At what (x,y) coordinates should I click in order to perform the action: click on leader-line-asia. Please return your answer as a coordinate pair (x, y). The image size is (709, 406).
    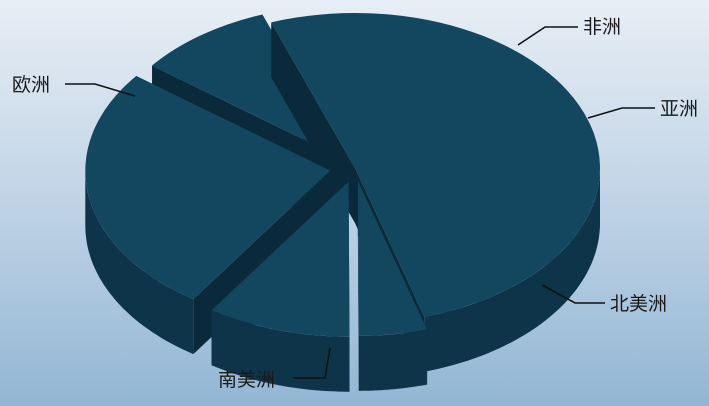
    Looking at the image, I should click on (621, 113).